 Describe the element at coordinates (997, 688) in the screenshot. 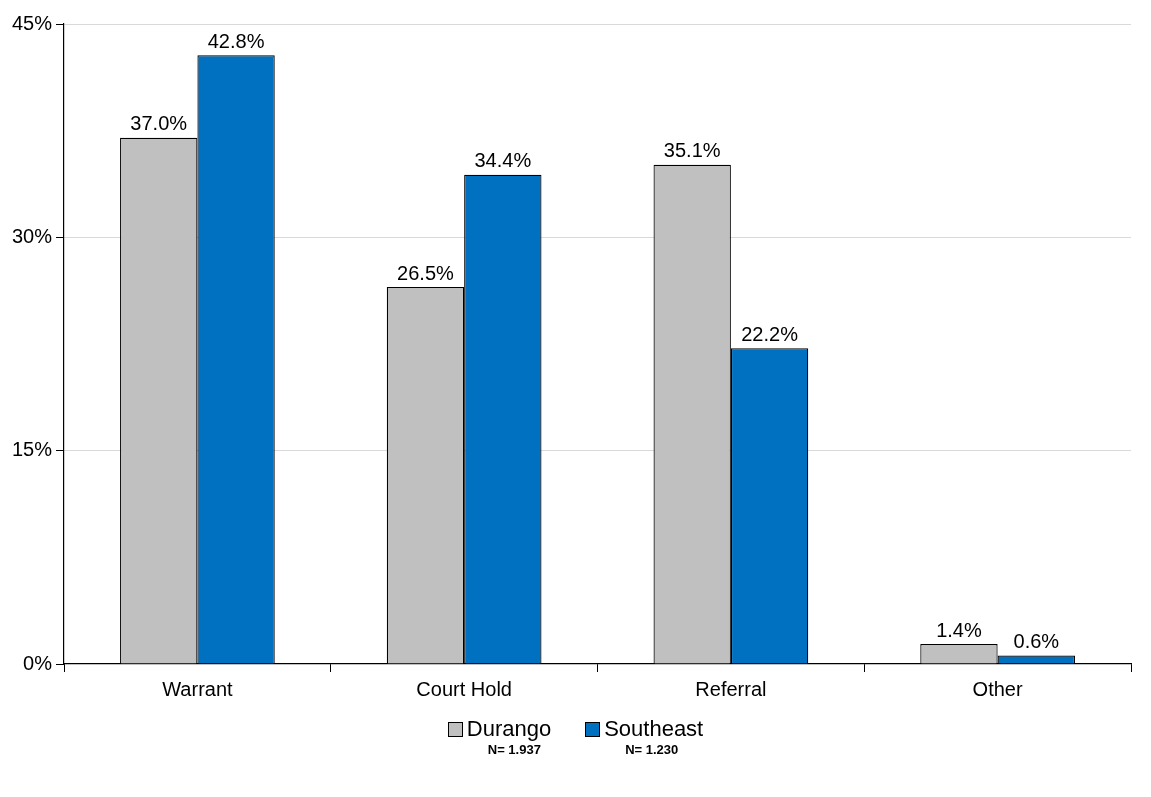

I see `x-tick-label: Other` at that location.